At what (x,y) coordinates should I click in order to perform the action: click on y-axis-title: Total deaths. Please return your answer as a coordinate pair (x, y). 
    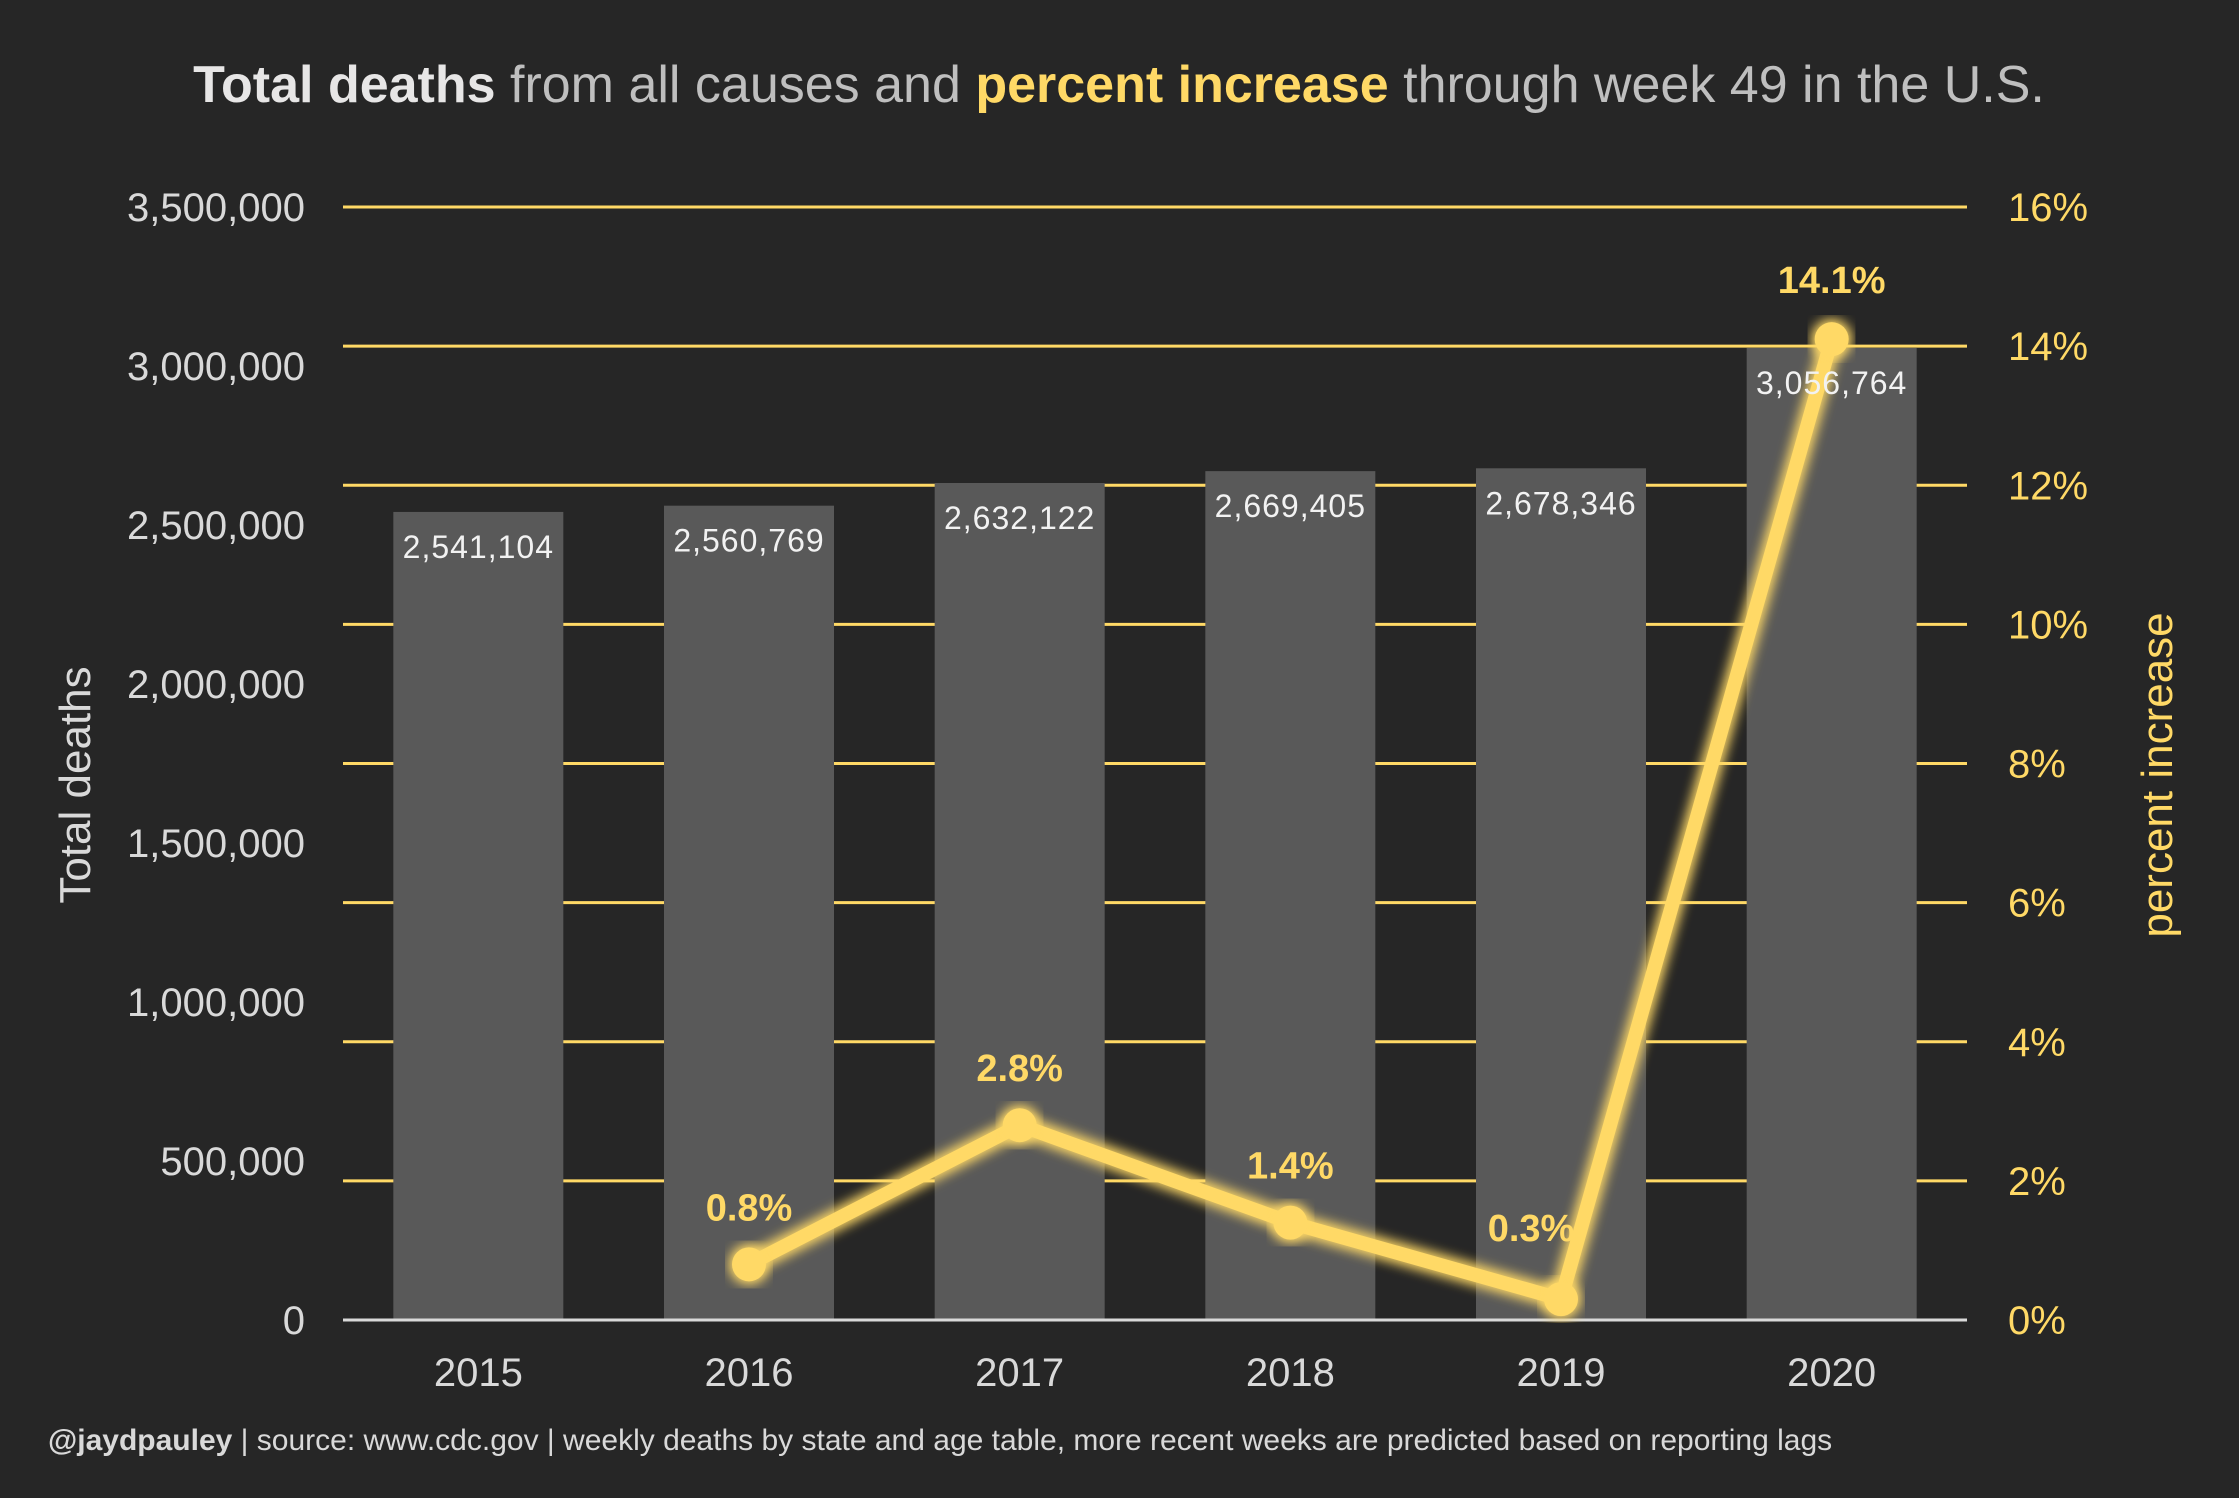
    Looking at the image, I should click on (75, 784).